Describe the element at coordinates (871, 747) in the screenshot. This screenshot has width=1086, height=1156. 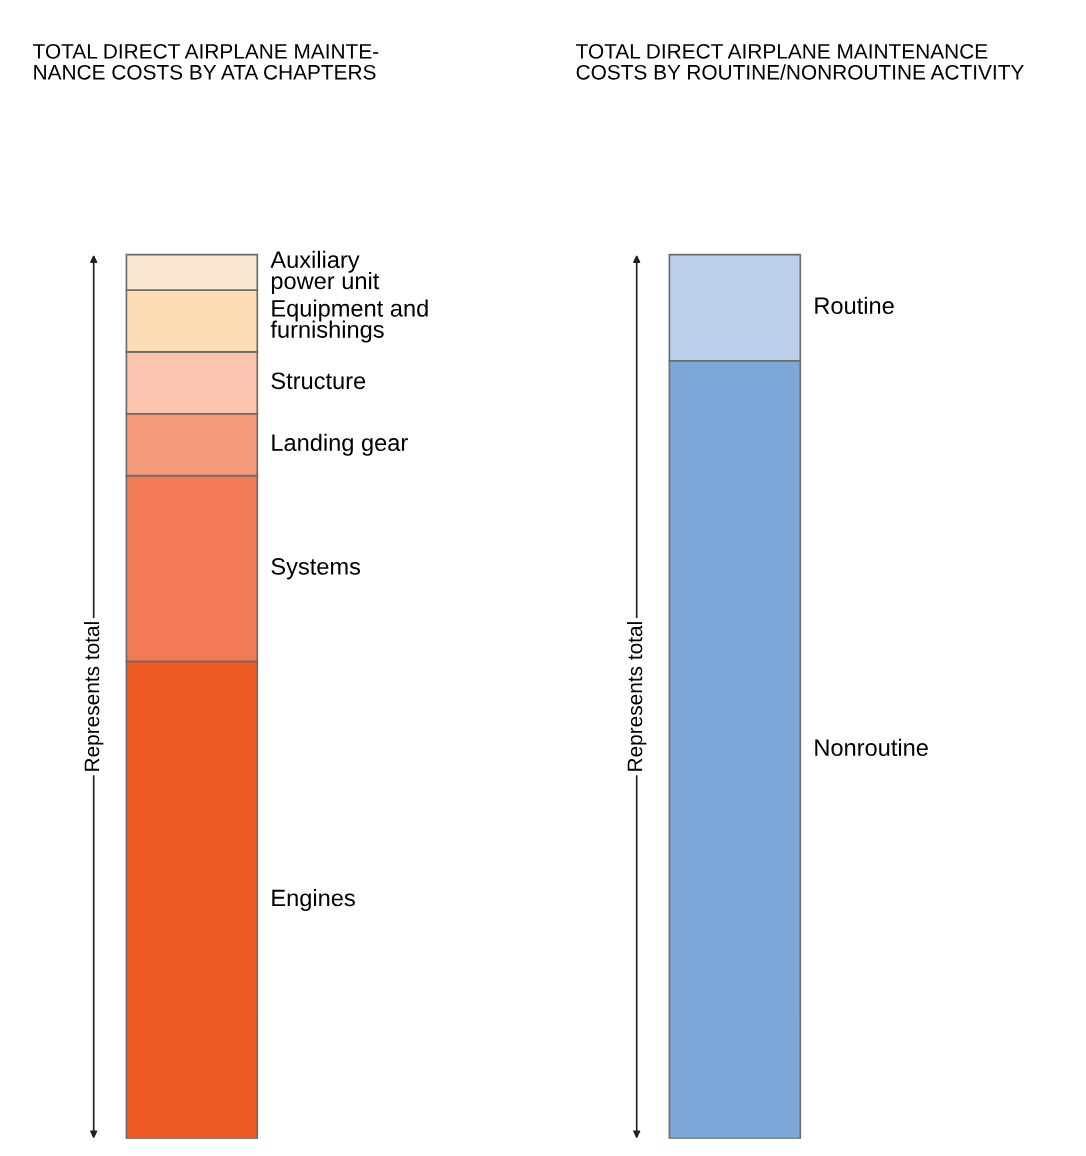
I see `series-label: Nonroutine` at that location.